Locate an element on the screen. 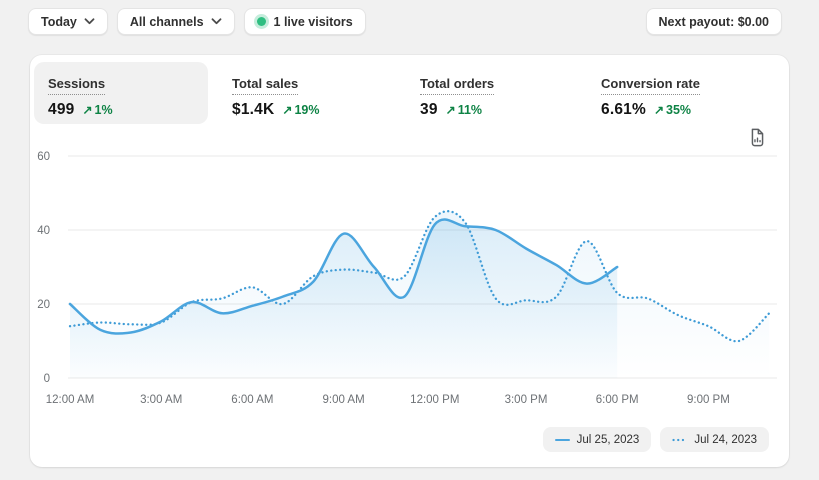 Image resolution: width=819 pixels, height=480 pixels. metric-value: 39 is located at coordinates (429, 109).